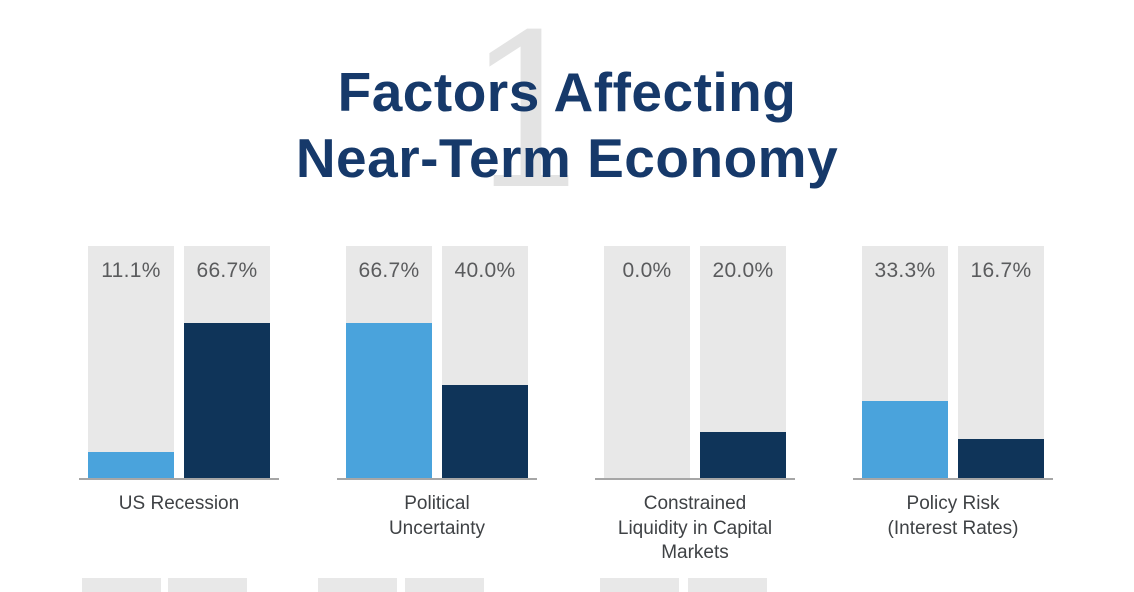  What do you see at coordinates (485, 270) in the screenshot?
I see `value-label: 40.0%` at bounding box center [485, 270].